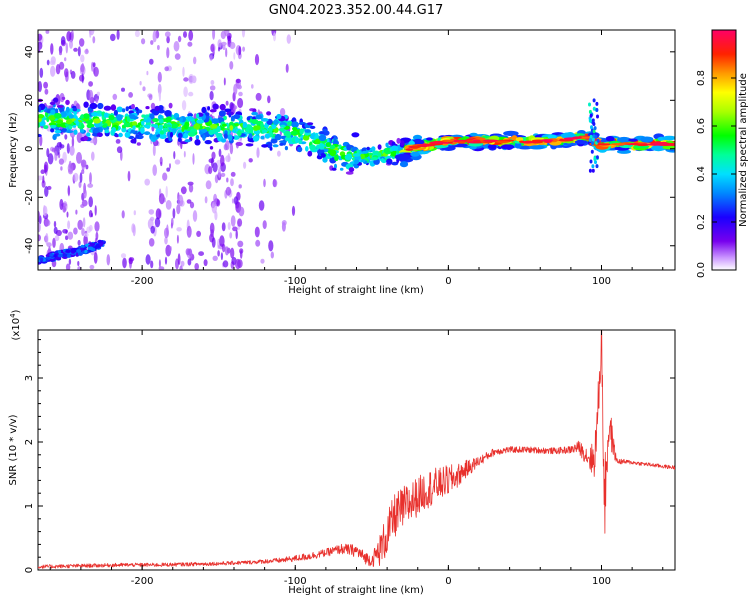 The height and width of the screenshot is (600, 750). What do you see at coordinates (356, 590) in the screenshot?
I see `snr-xlabel: Height of straight line (km)` at bounding box center [356, 590].